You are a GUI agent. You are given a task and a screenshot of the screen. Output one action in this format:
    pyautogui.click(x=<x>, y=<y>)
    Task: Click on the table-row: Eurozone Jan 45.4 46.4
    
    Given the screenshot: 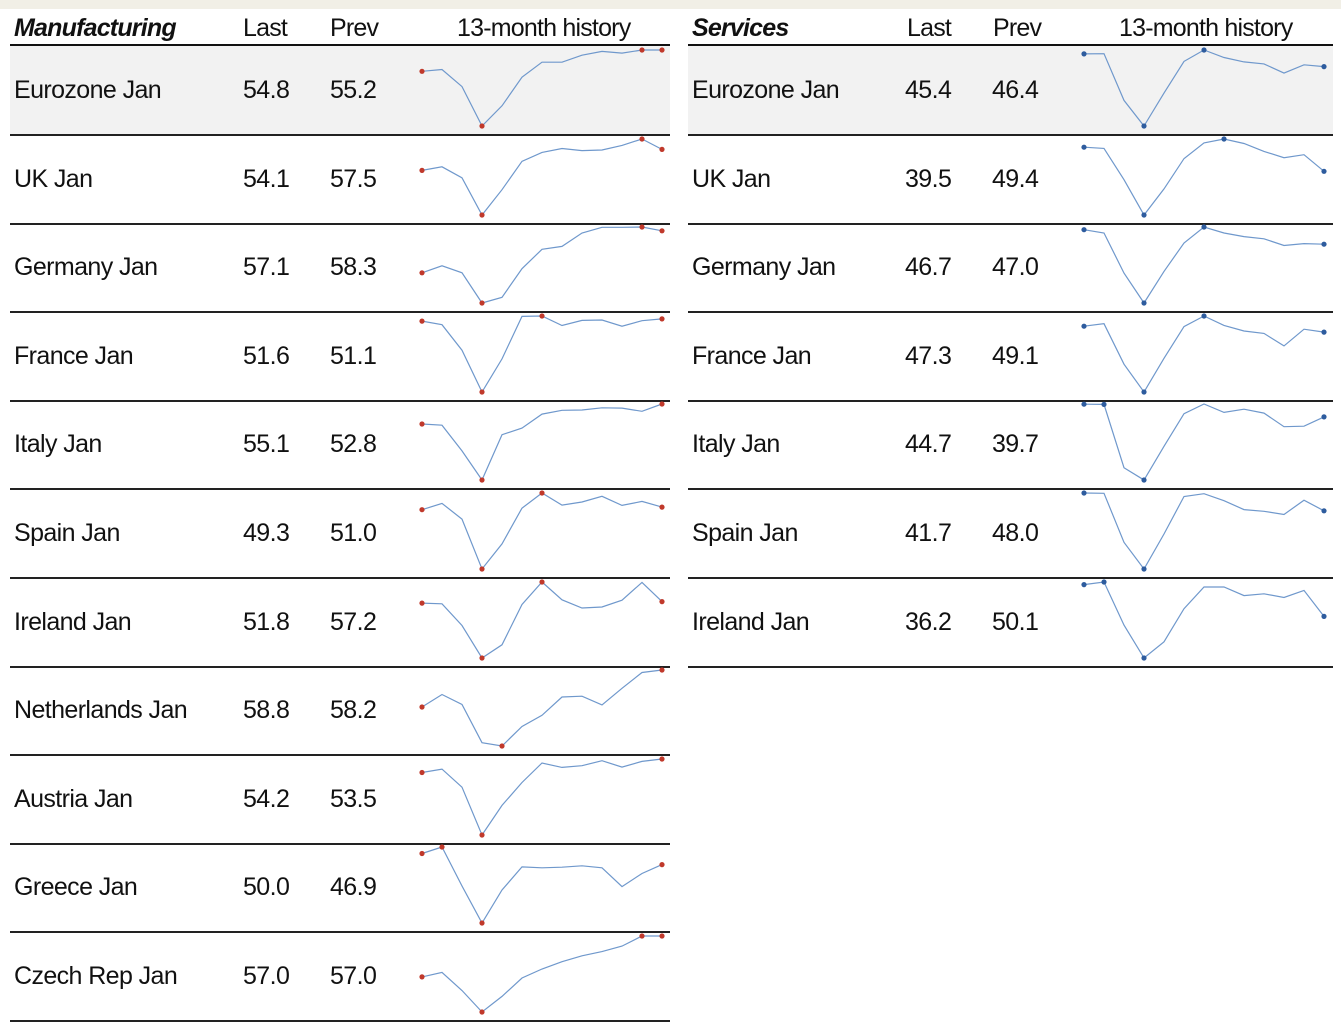 What is the action you would take?
    pyautogui.click(x=1010, y=91)
    